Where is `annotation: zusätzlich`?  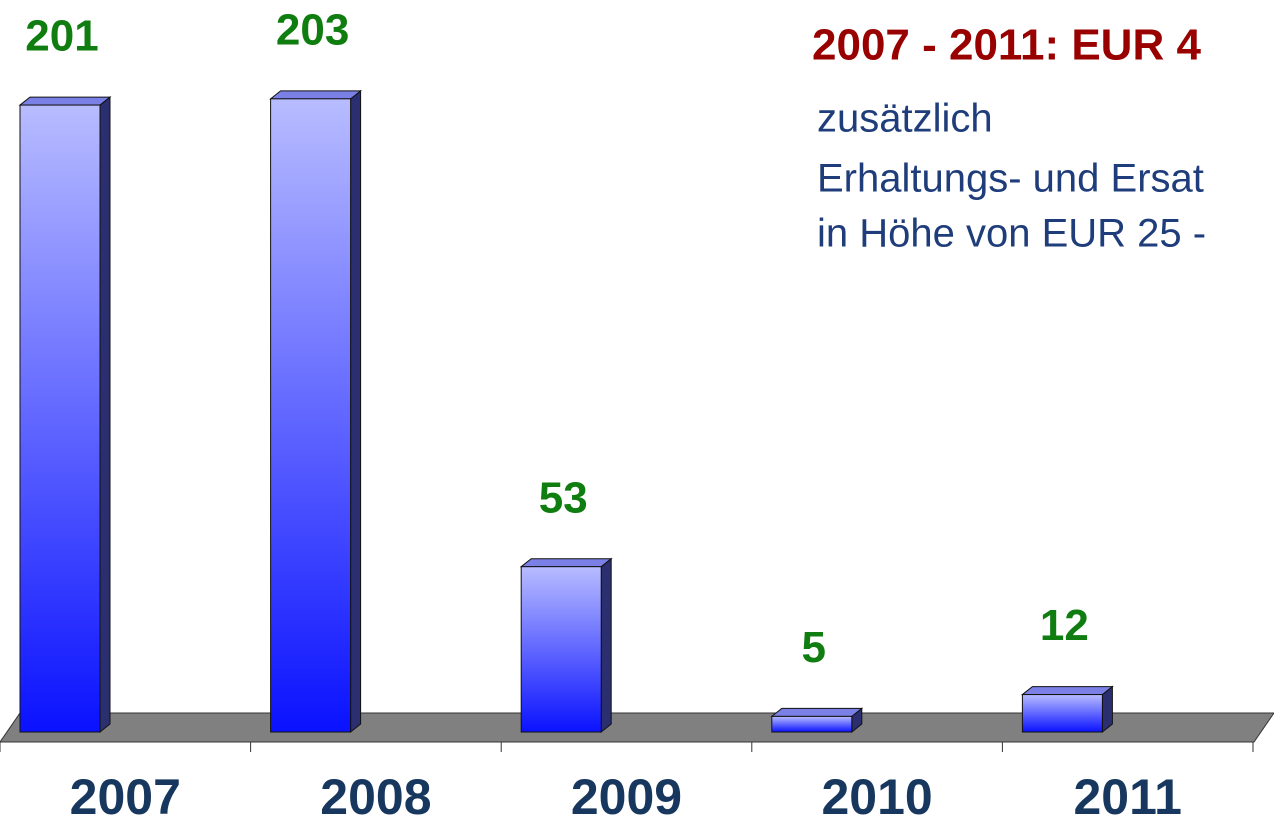
annotation: zusätzlich is located at coordinates (905, 119).